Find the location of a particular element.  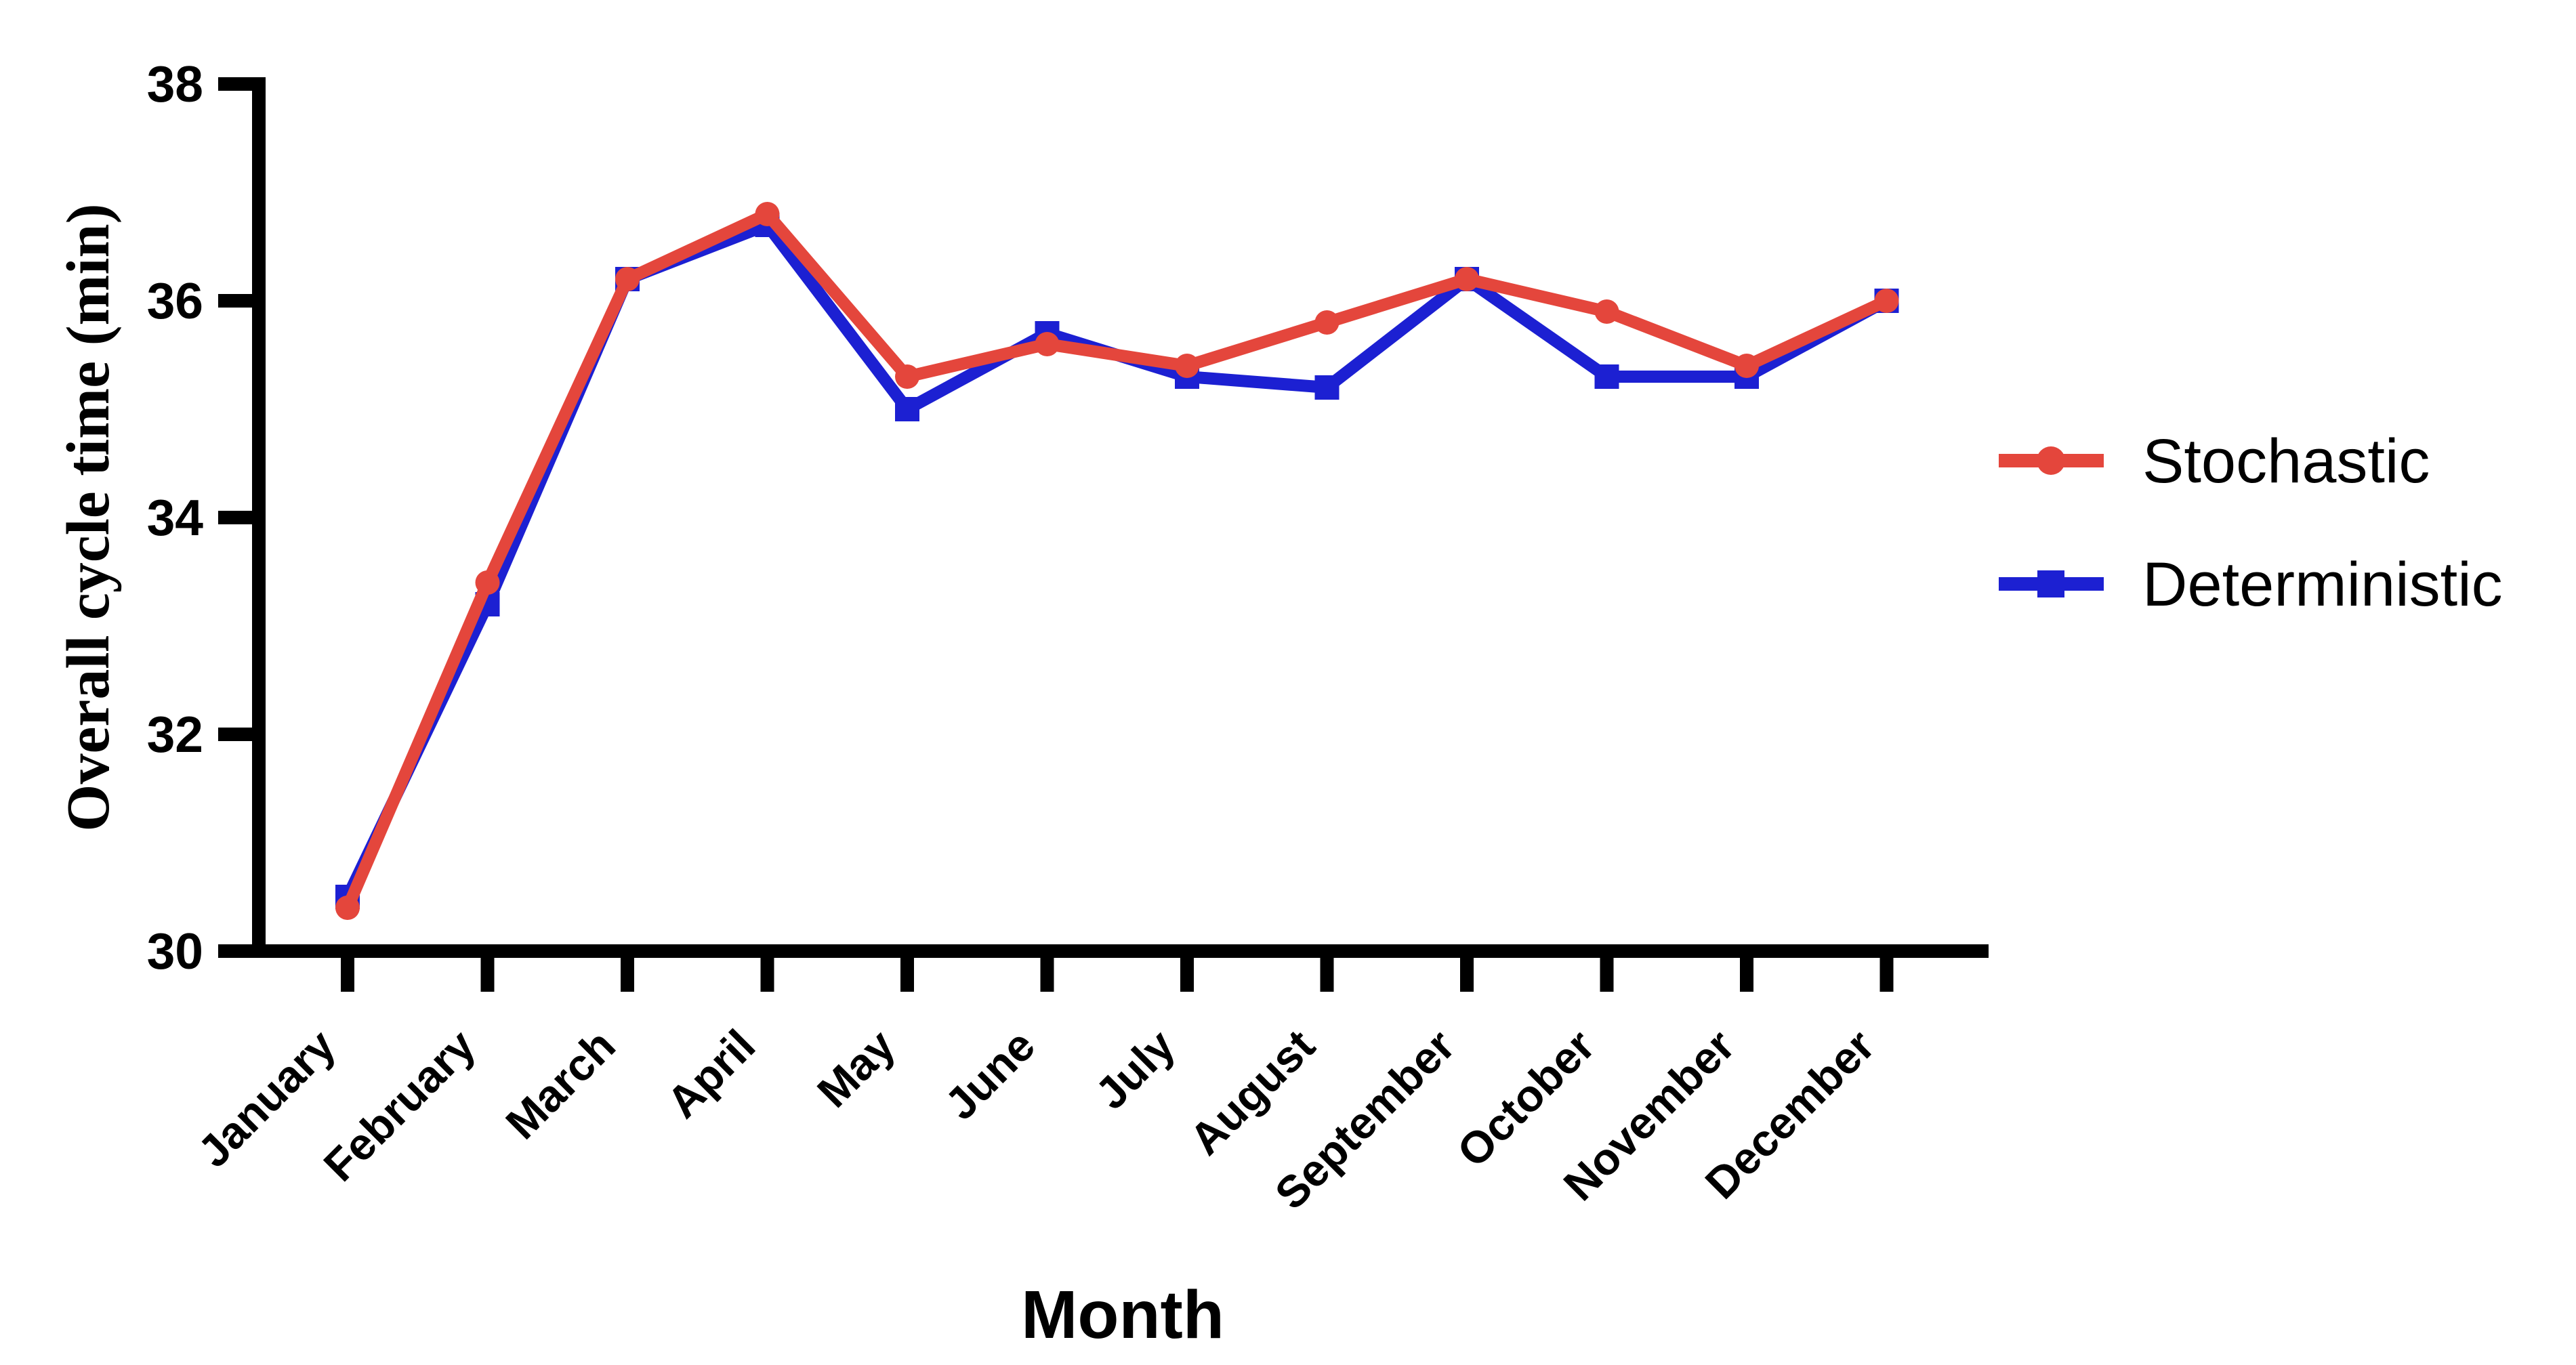

legend-label-stochastic: Stochastic is located at coordinates (2286, 461).